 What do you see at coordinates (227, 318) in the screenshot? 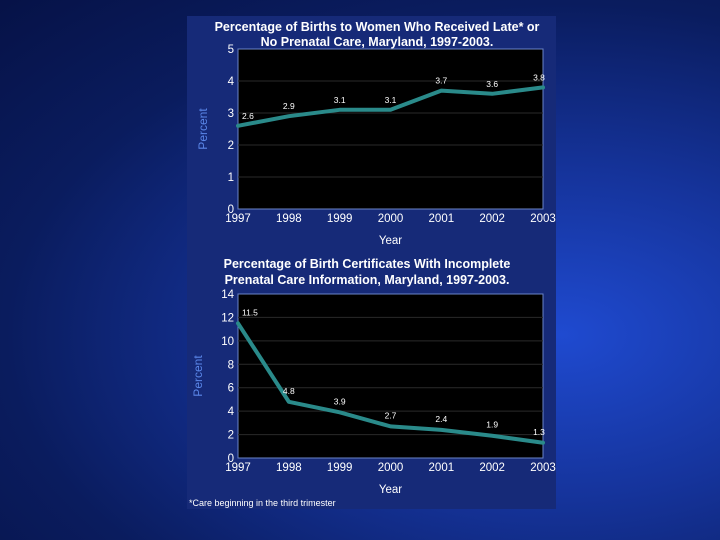
I see `chart2-ytick-label: 12` at bounding box center [227, 318].